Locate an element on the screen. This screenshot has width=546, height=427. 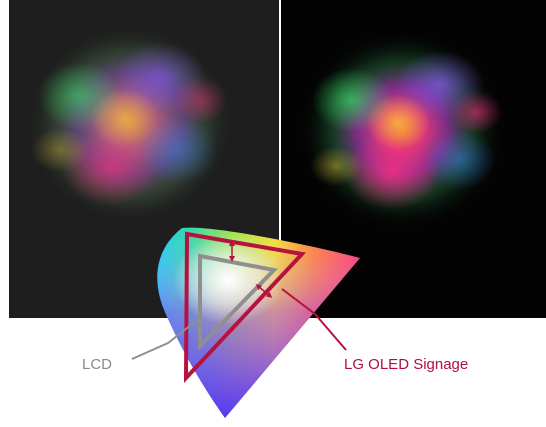
lcd-label: LCD is located at coordinates (97, 364).